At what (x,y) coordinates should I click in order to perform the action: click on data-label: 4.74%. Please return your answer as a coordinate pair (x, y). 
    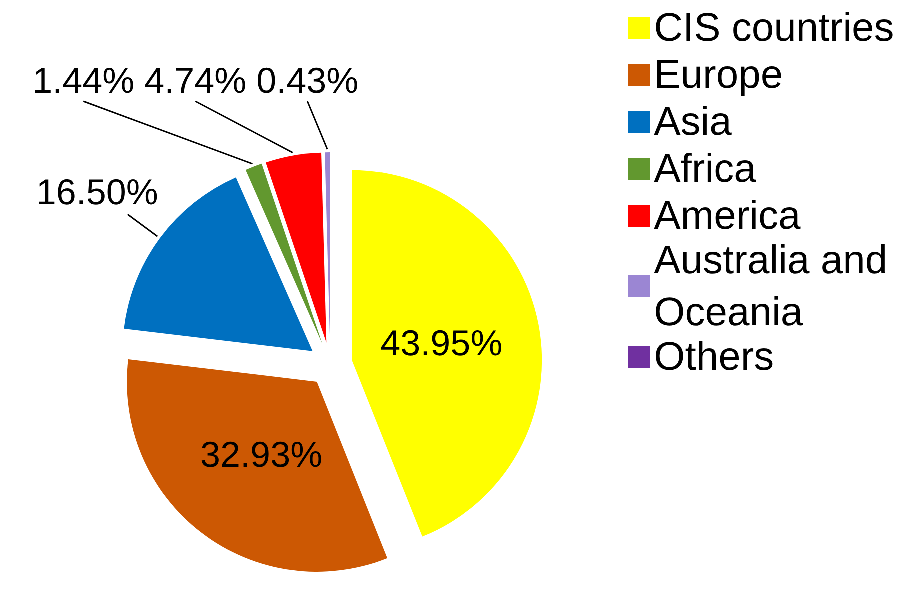
    Looking at the image, I should click on (195, 80).